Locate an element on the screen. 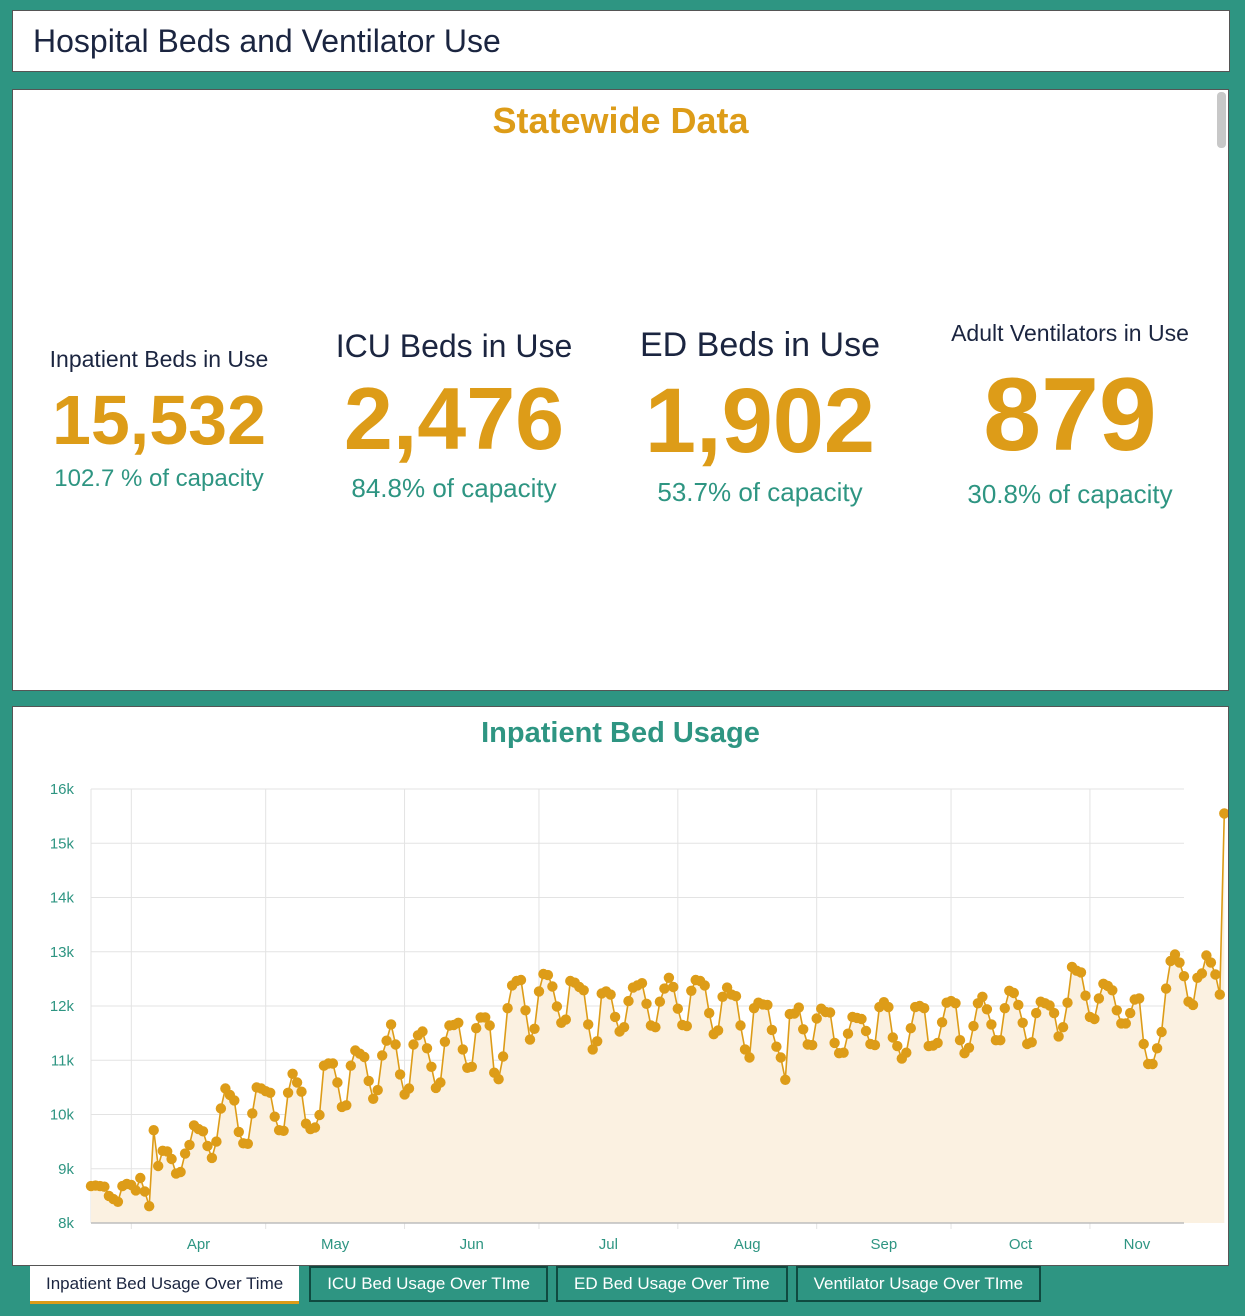 Image resolution: width=1245 pixels, height=1316 pixels. icu-beds-stat: ICU Beds in Use 2,476 84.8% of capacity is located at coordinates (454, 416).